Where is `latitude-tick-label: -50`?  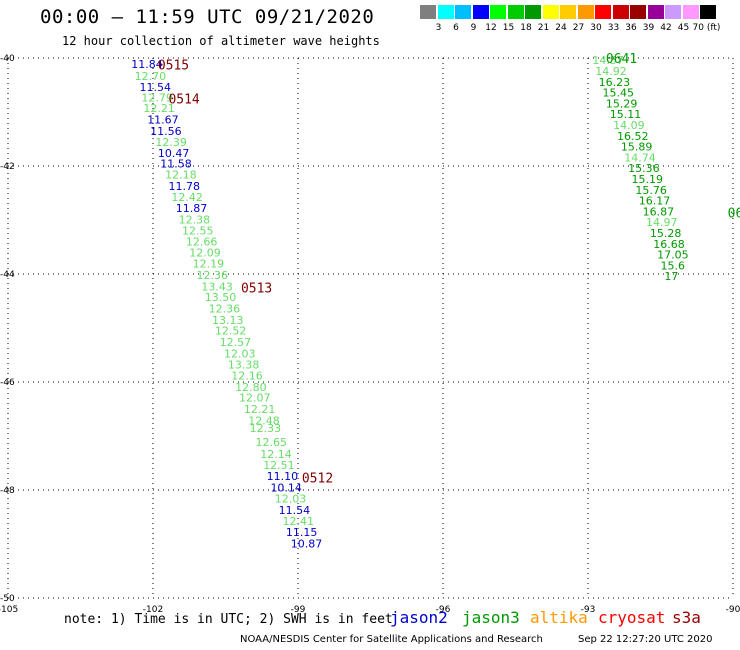 latitude-tick-label: -50 is located at coordinates (7, 599).